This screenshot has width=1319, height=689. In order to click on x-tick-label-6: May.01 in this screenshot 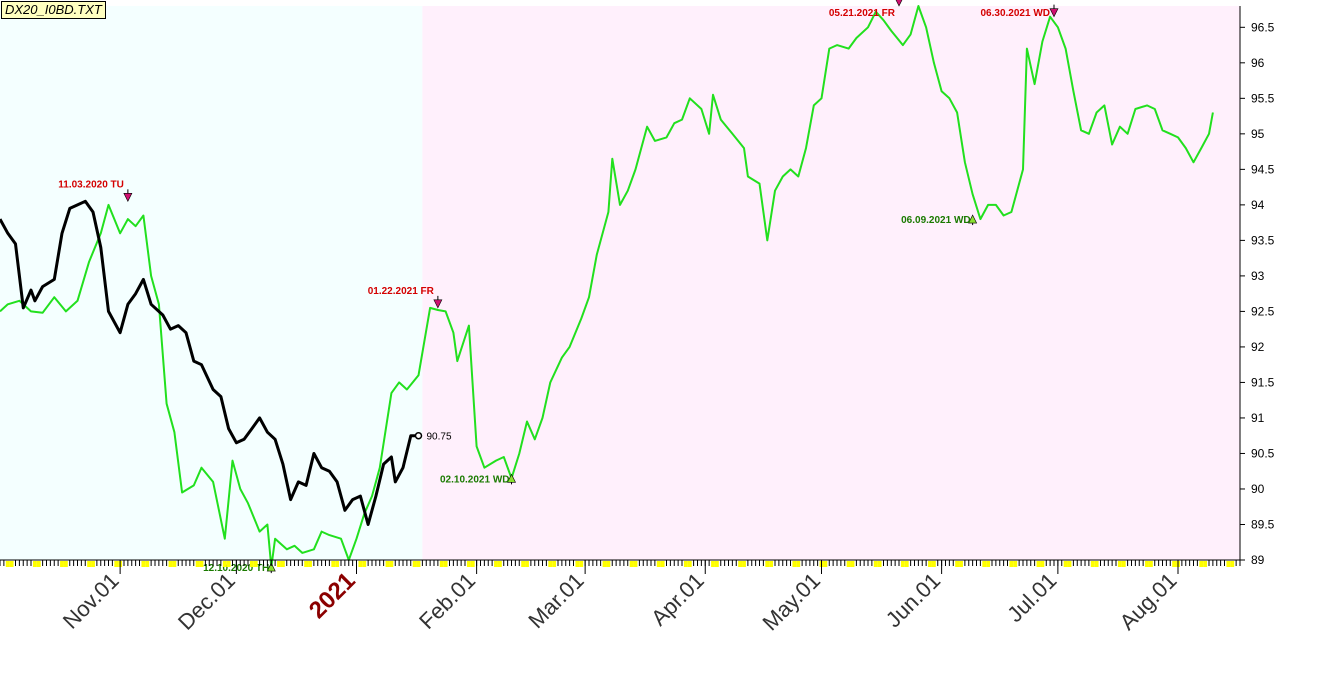, I will do `click(791, 602)`.